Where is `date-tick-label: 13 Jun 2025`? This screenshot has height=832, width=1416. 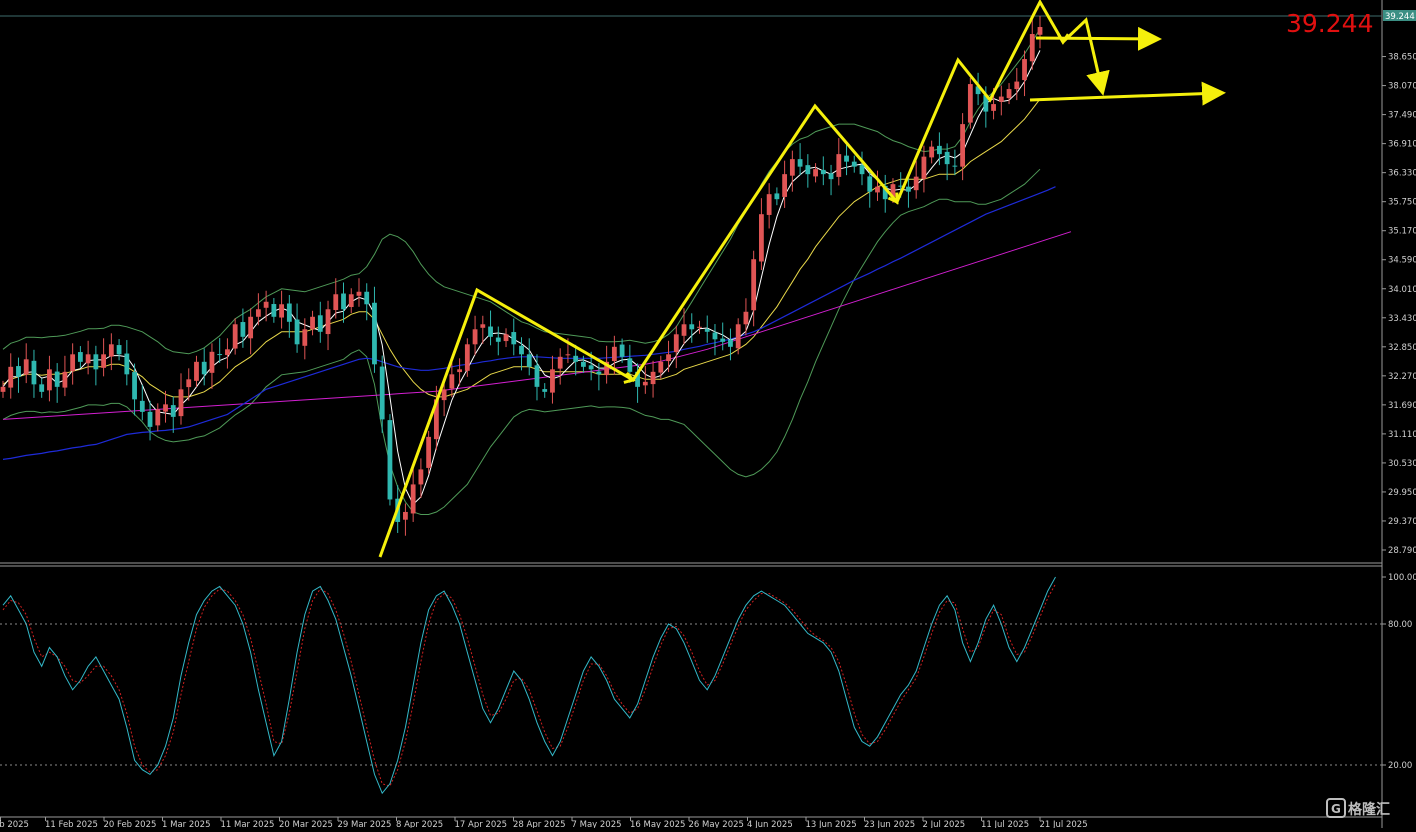 date-tick-label: 13 Jun 2025 is located at coordinates (831, 824).